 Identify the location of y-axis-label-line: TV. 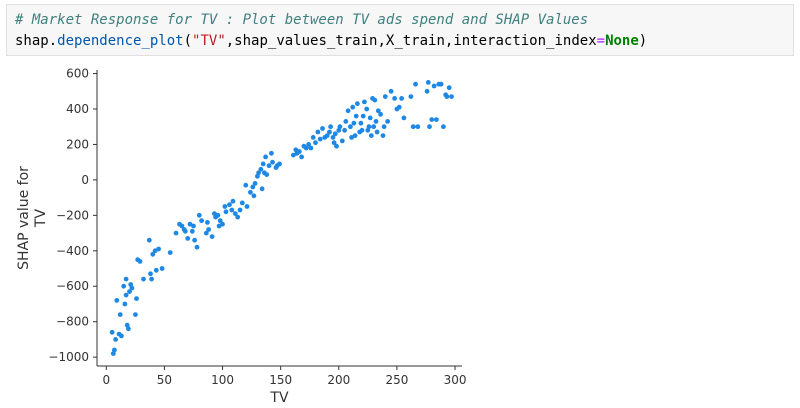
(41, 219).